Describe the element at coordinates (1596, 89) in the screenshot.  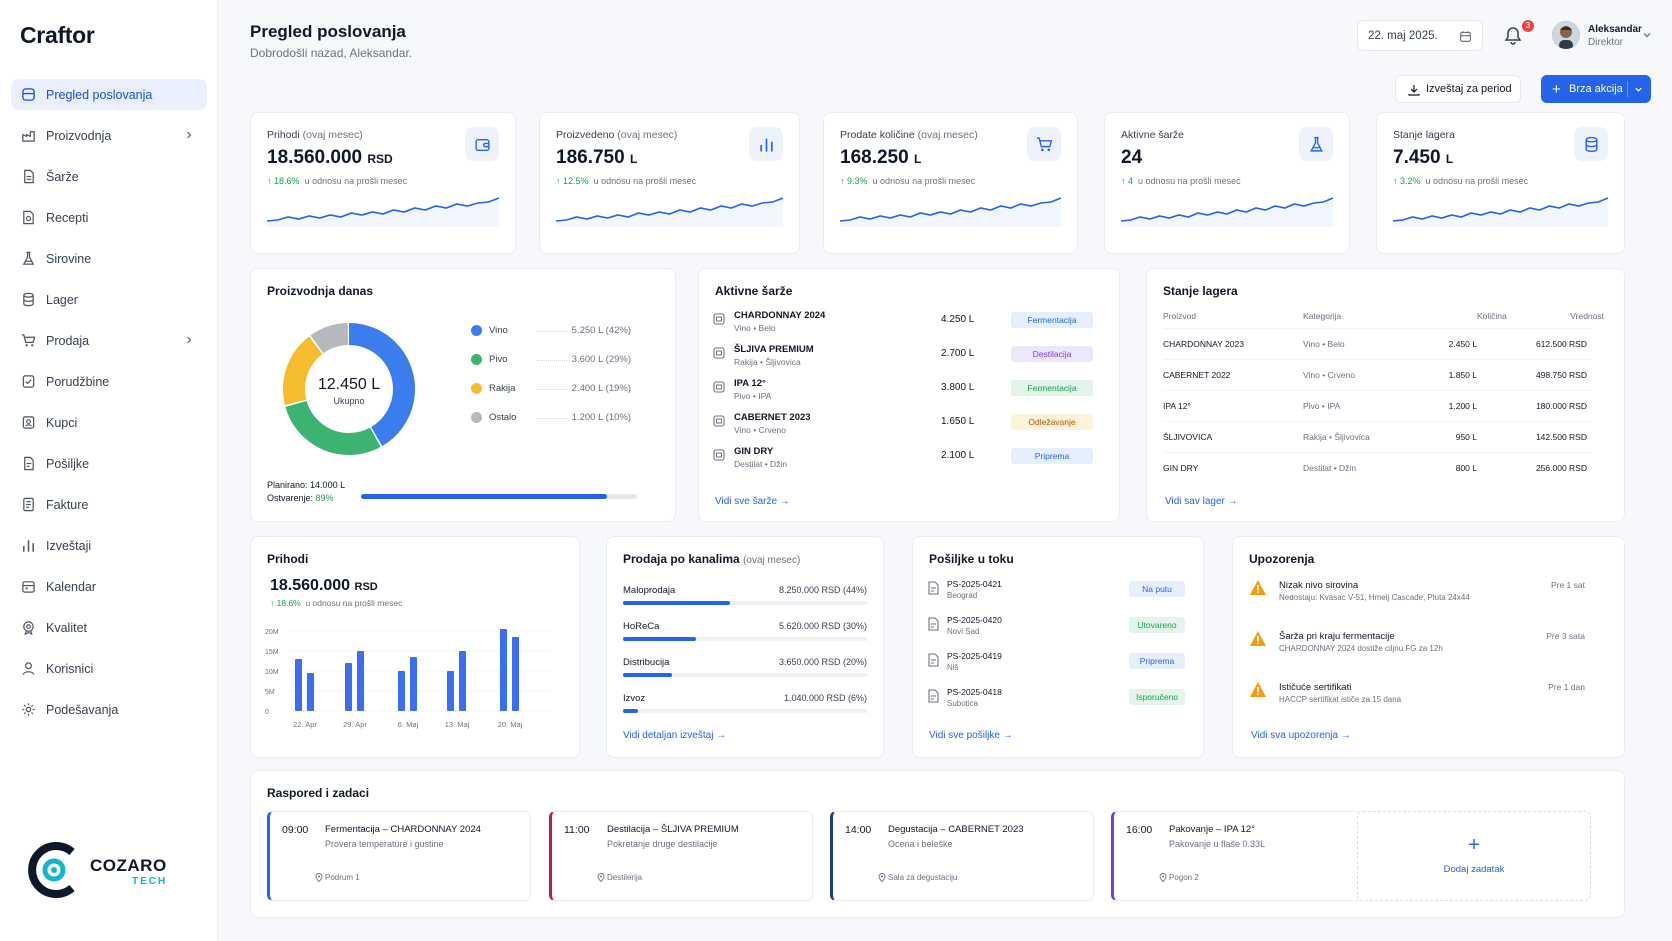
I see `quick-action-button: + Brza akcija` at that location.